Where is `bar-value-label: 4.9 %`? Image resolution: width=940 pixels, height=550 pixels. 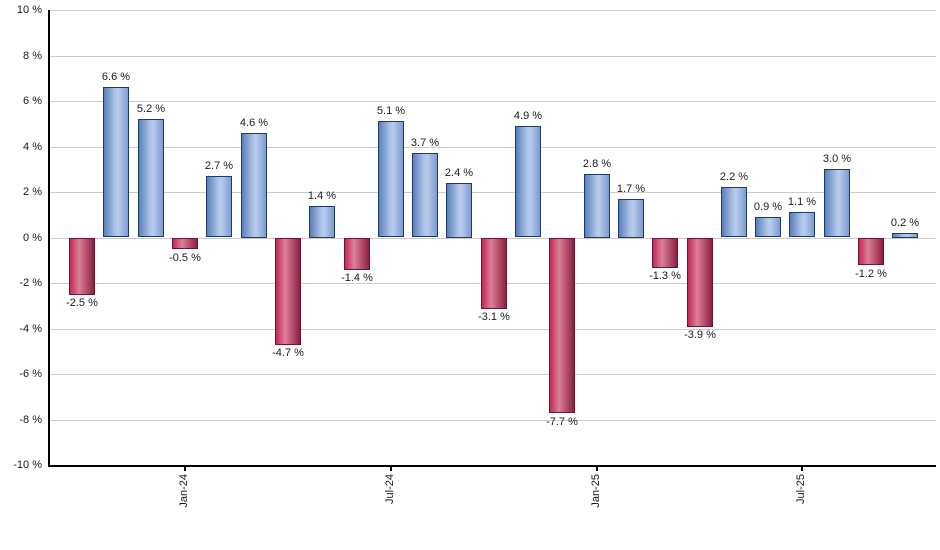 bar-value-label: 4.9 % is located at coordinates (528, 116).